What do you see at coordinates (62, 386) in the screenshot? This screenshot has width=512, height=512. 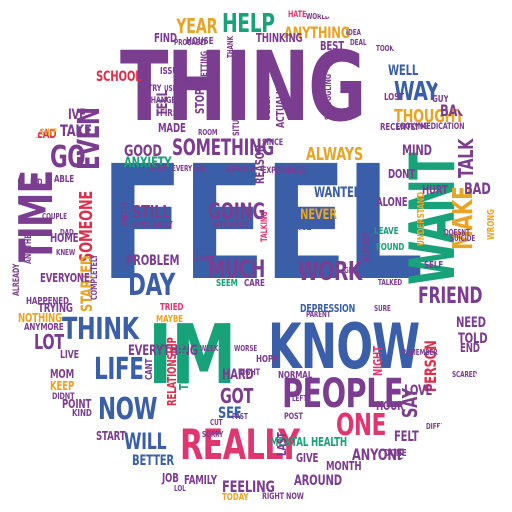 I see `word-keep: KEEP` at bounding box center [62, 386].